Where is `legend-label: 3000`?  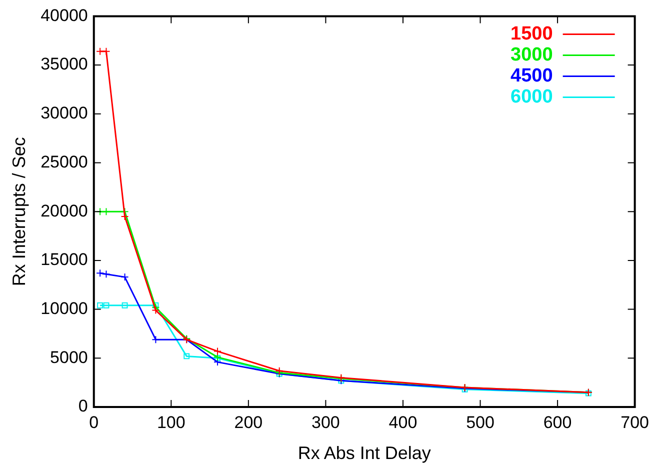 legend-label: 3000 is located at coordinates (531, 55).